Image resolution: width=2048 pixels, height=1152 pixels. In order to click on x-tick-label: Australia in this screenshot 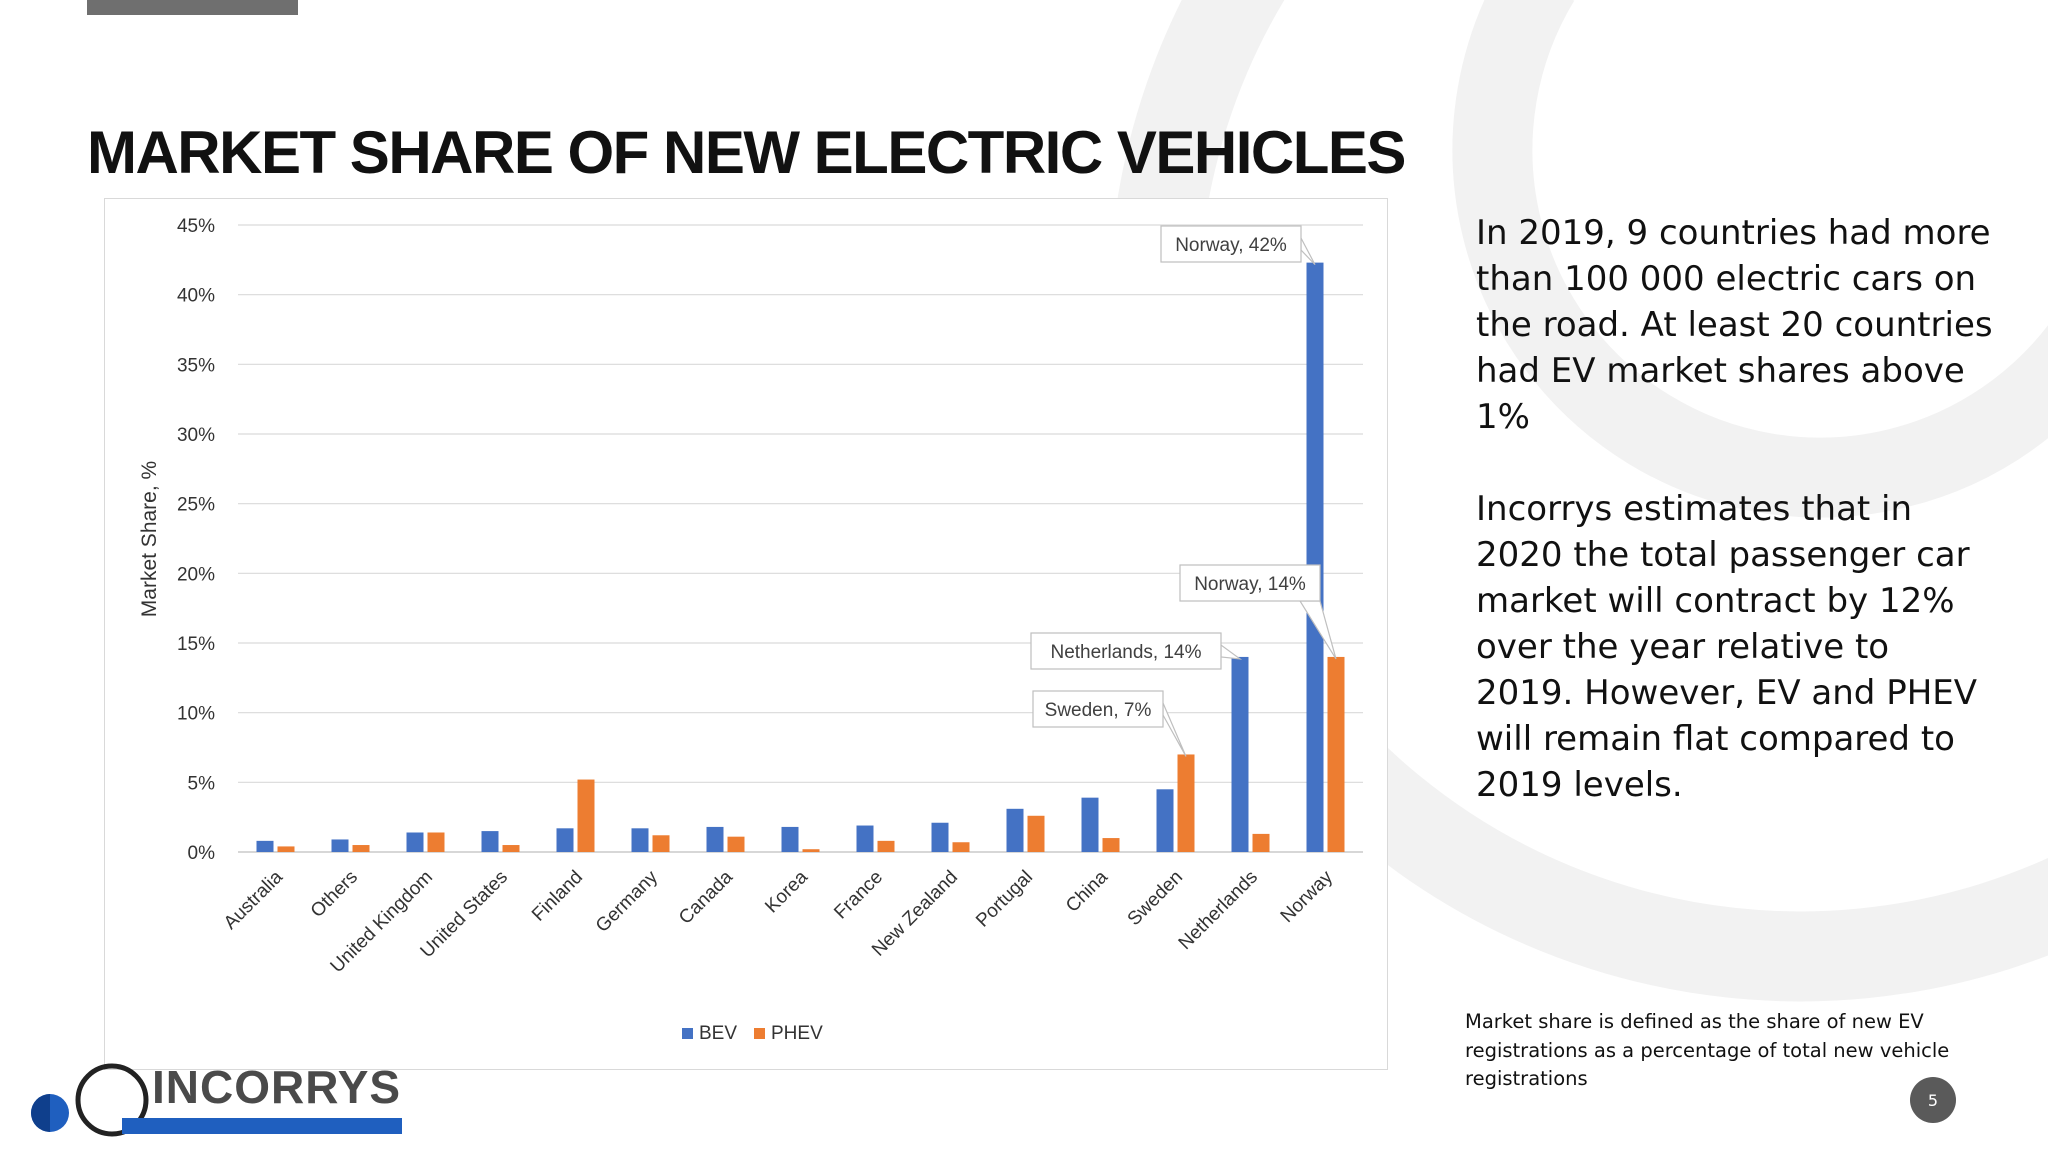, I will do `click(253, 899)`.